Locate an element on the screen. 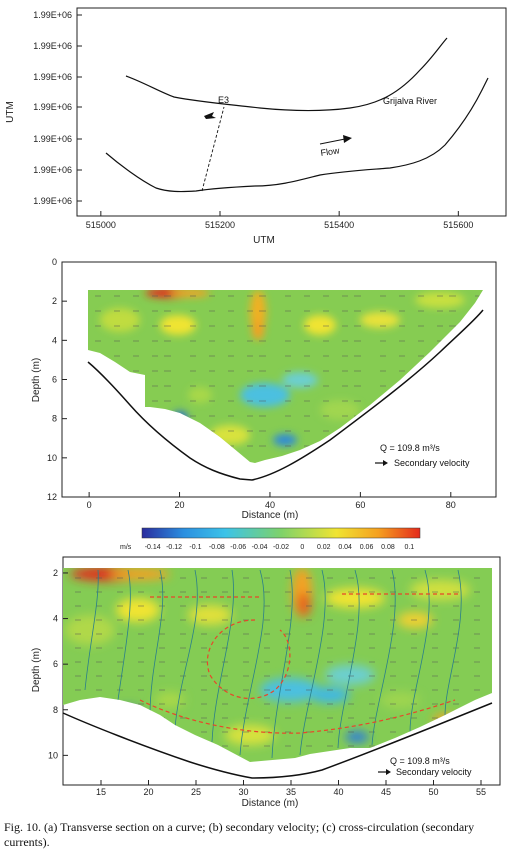 This screenshot has height=858, width=511. panel-c-legend-label: Secondary velocity is located at coordinates (434, 772).